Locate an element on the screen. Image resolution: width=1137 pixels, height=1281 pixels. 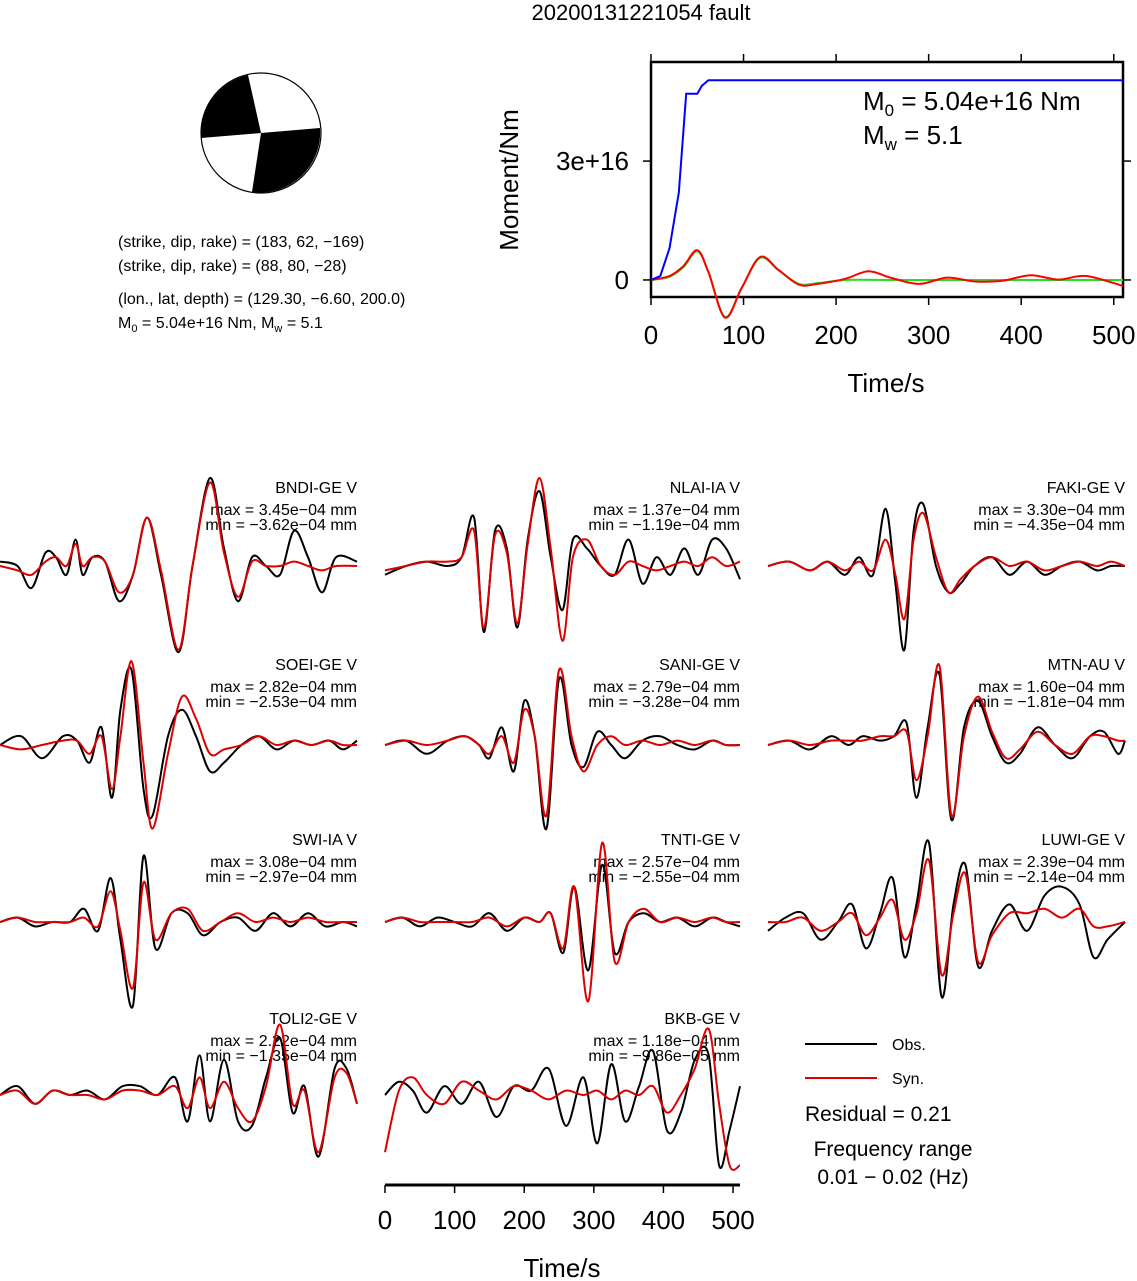
waveform-time-axis: 0 100 200 300 400 500 is located at coordinates (566, 1209).